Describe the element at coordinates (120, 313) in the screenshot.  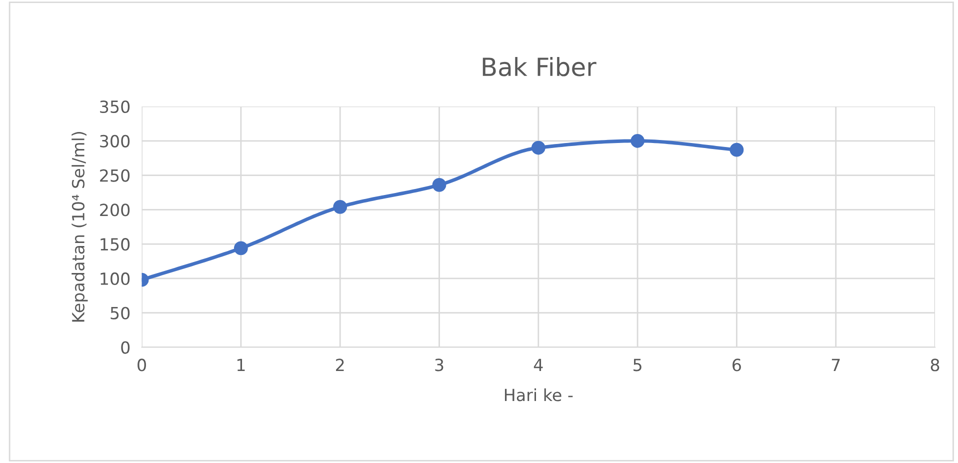
I see `y-tick-label: 50` at that location.